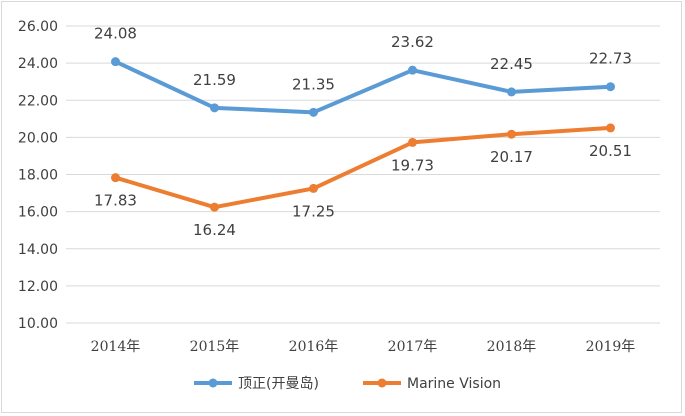  I want to click on legend-entry-label: Marine Vision, so click(454, 384).